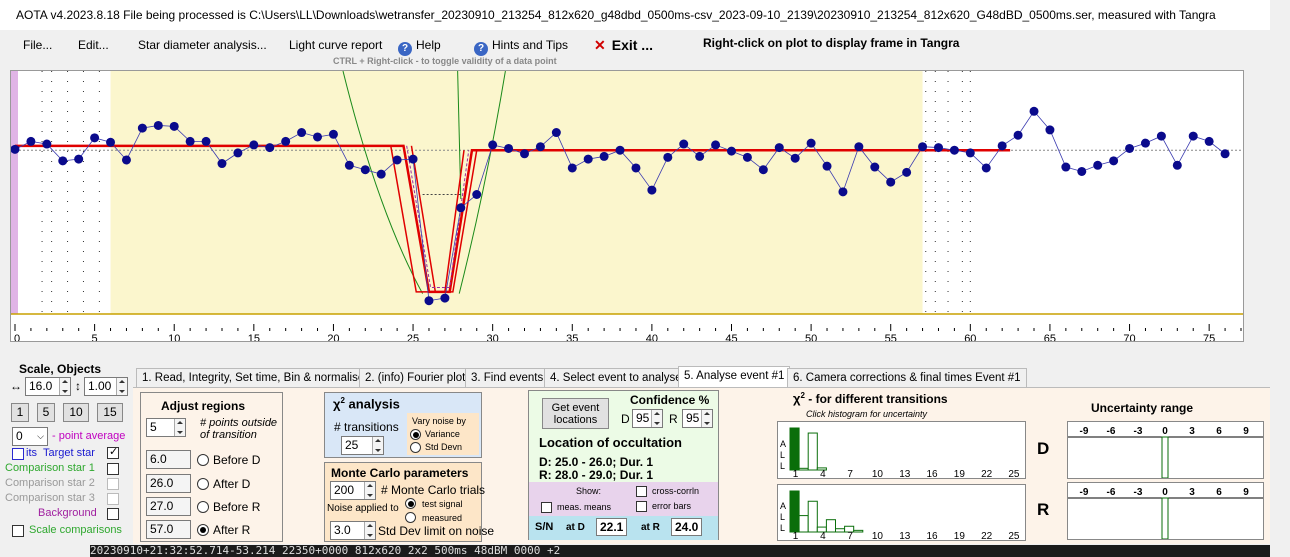  Describe the element at coordinates (76, 412) in the screenshot. I see `scale-button-10: 10` at that location.